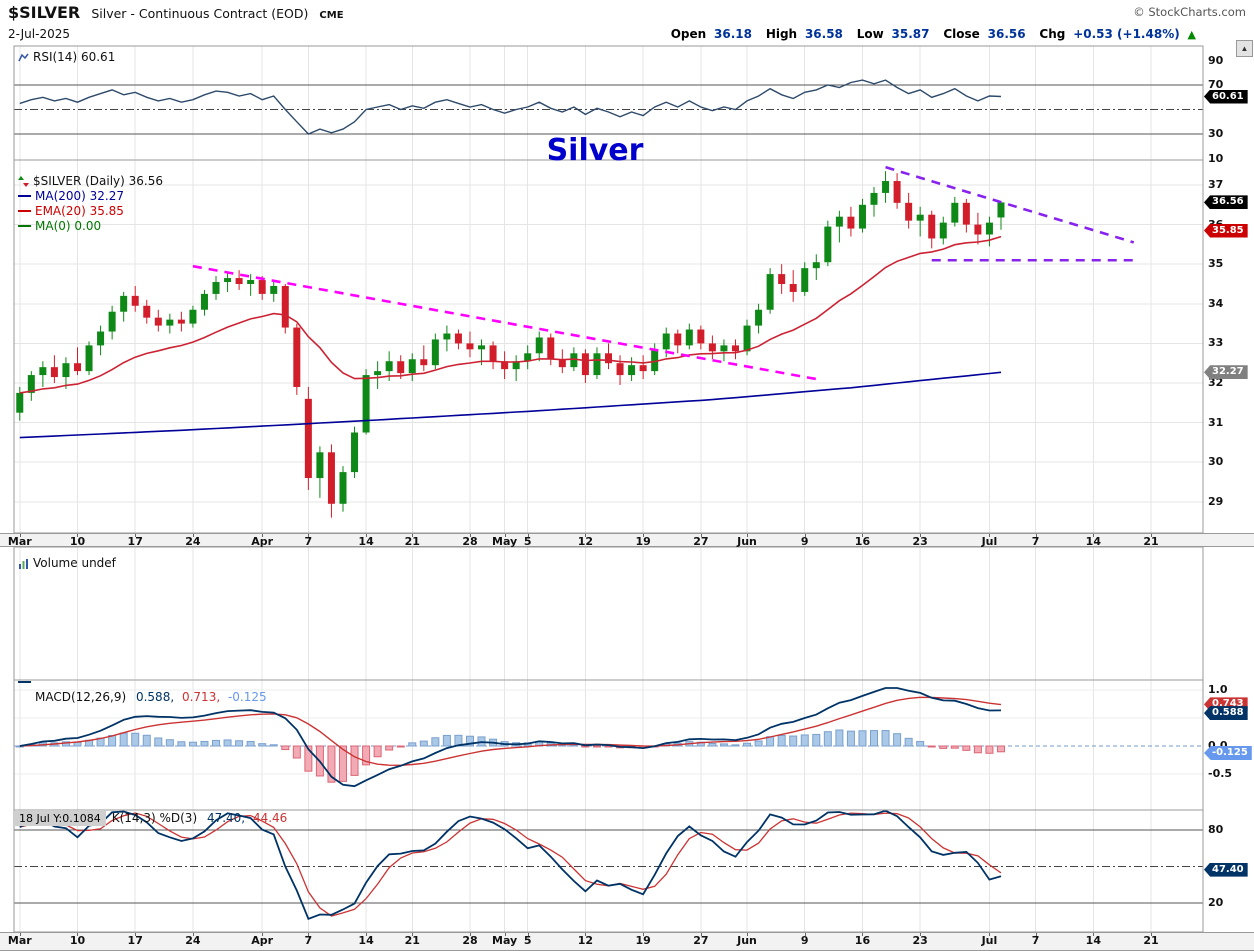  What do you see at coordinates (688, 34) in the screenshot?
I see `open-label: Open` at bounding box center [688, 34].